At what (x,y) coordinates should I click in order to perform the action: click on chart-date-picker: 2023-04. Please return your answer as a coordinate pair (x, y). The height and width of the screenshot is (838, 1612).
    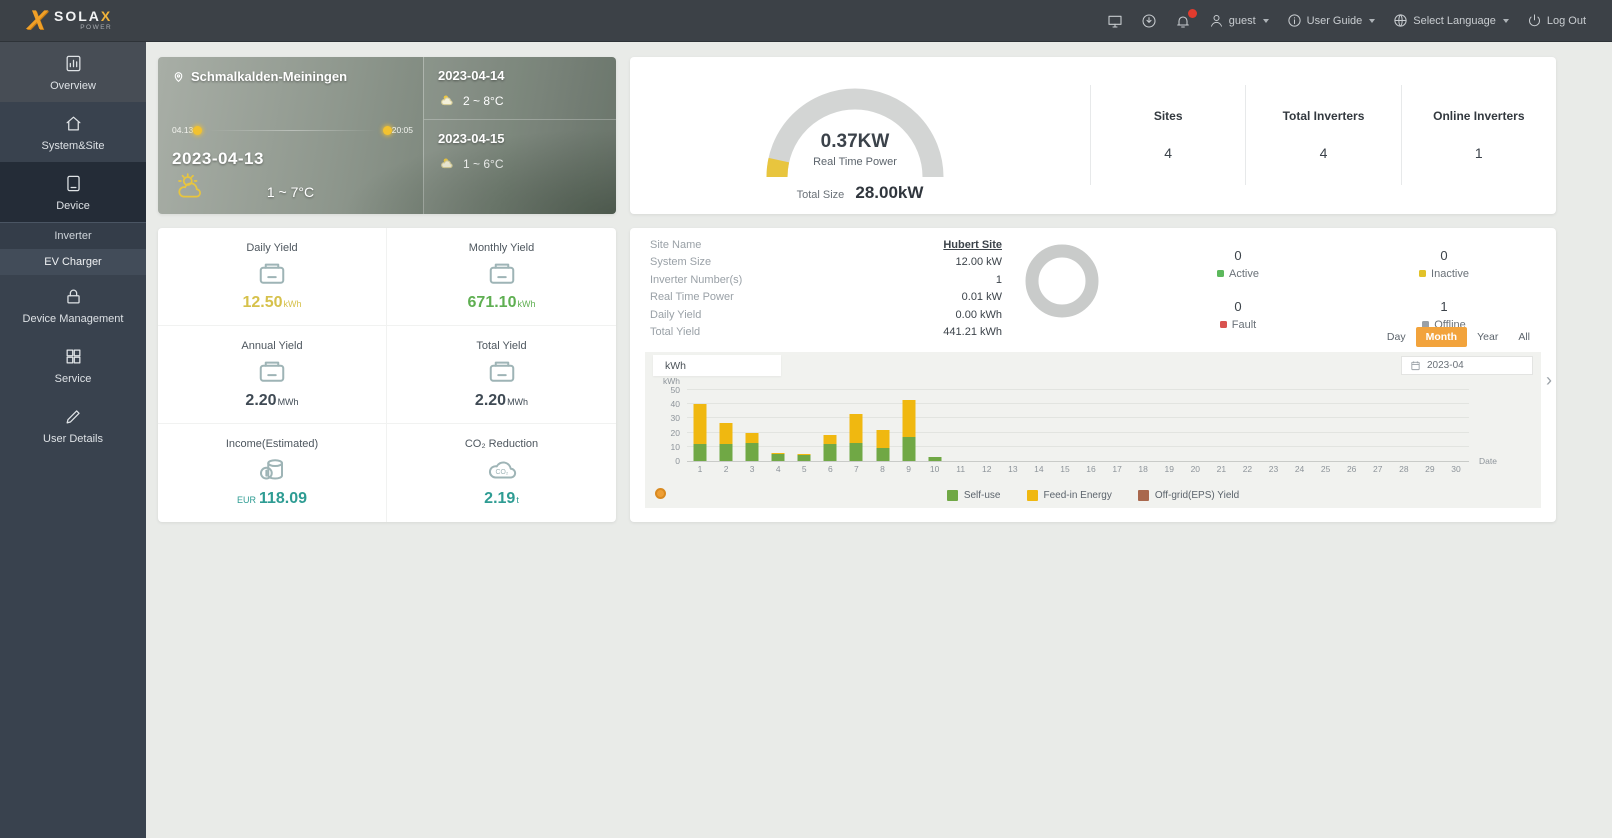
    Looking at the image, I should click on (1467, 365).